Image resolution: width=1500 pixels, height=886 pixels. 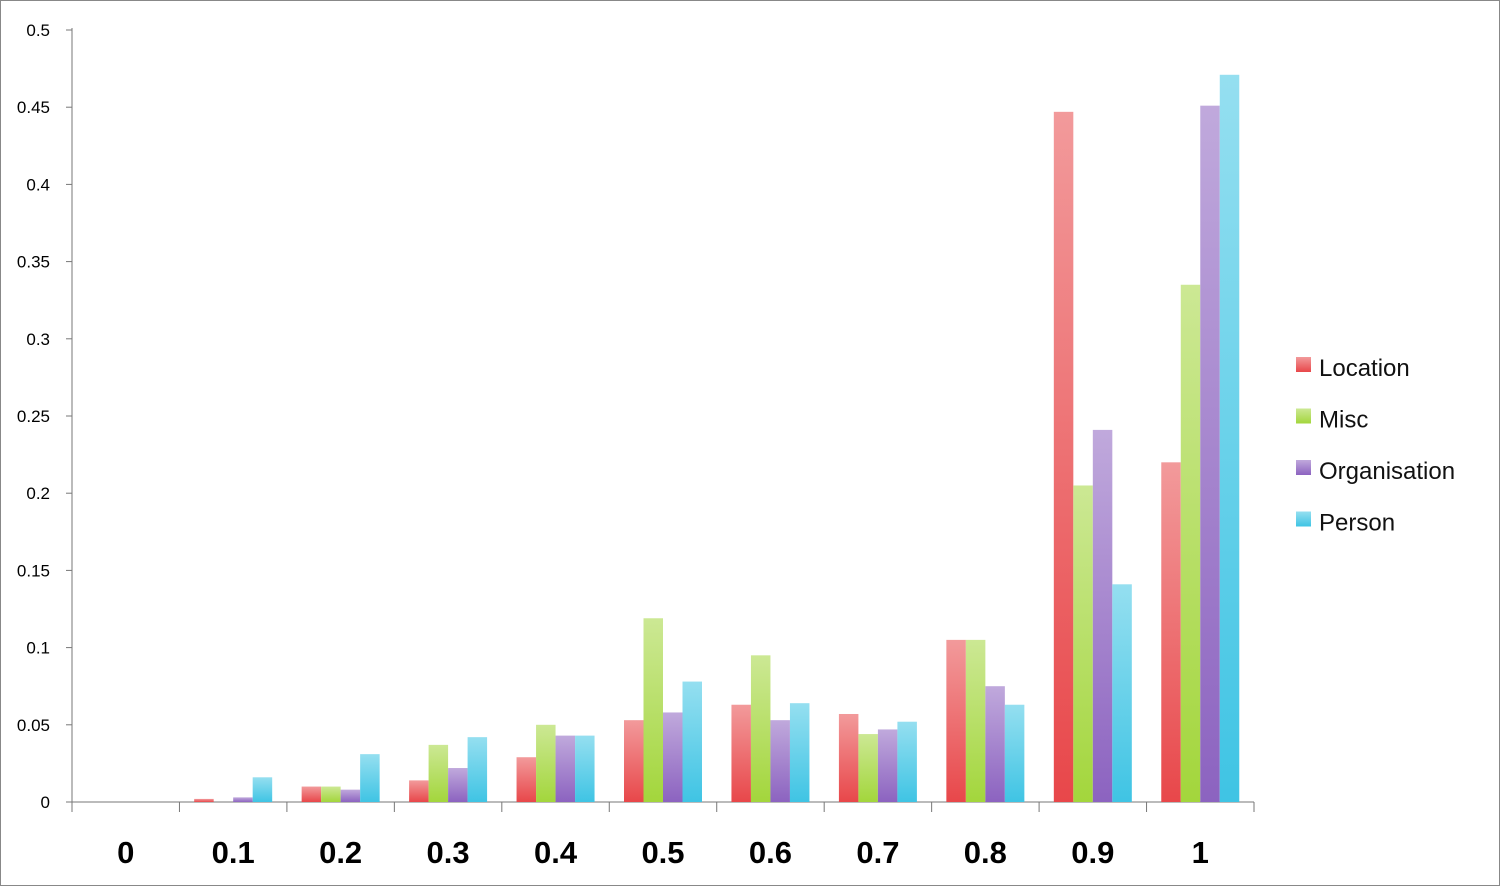 I want to click on y-tick-label: 0.05, so click(x=33, y=725).